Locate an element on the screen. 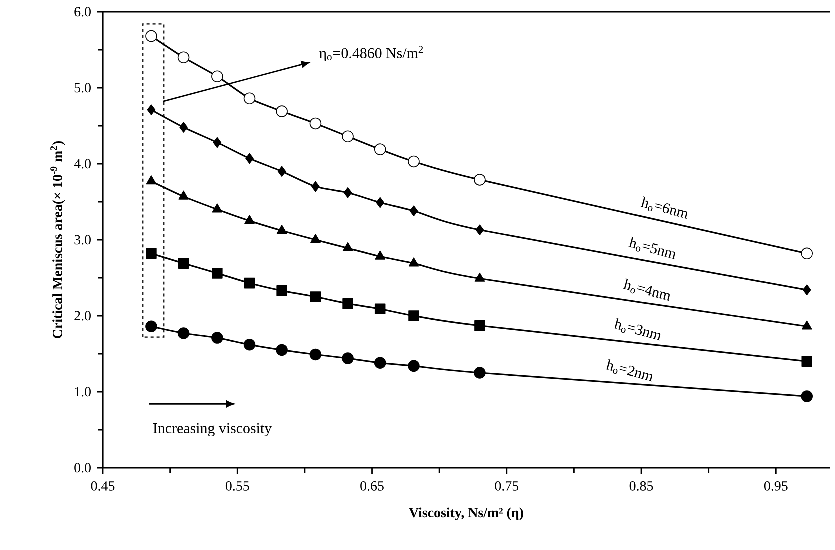 Image resolution: width=835 pixels, height=550 pixels. x-tick-label: 0.95 is located at coordinates (776, 486).